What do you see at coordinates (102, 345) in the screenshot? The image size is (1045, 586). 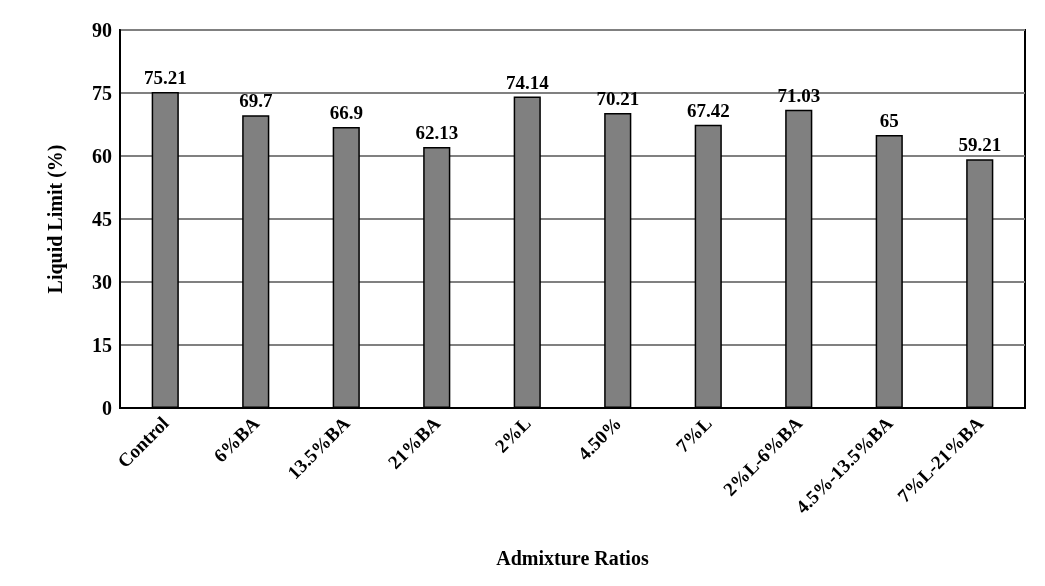 I see `y-tick-label: 15` at bounding box center [102, 345].